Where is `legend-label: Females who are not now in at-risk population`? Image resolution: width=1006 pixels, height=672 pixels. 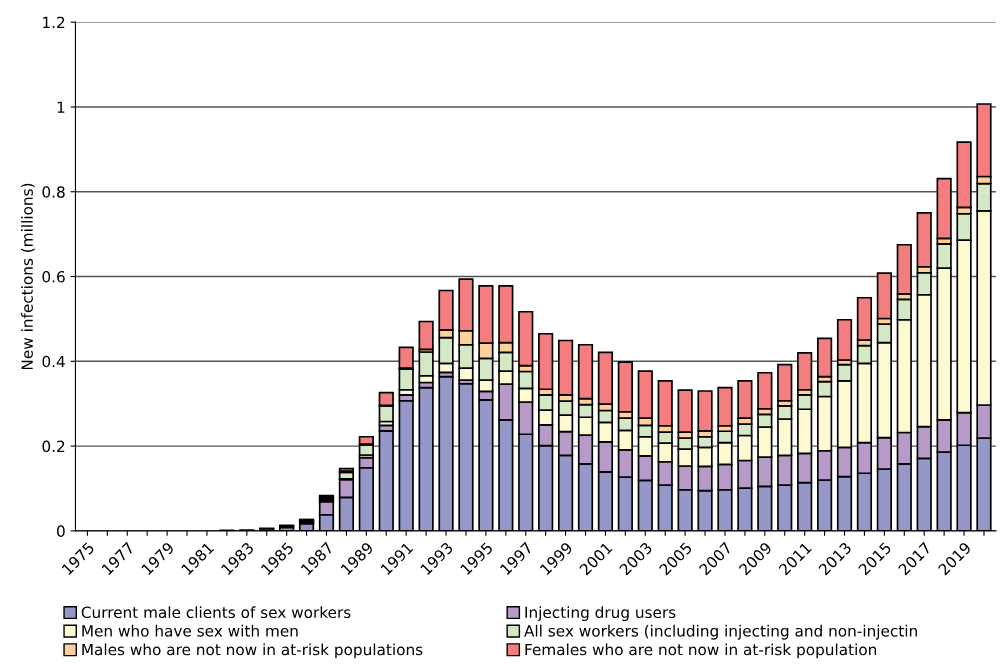
legend-label: Females who are not now in at-risk population is located at coordinates (701, 651).